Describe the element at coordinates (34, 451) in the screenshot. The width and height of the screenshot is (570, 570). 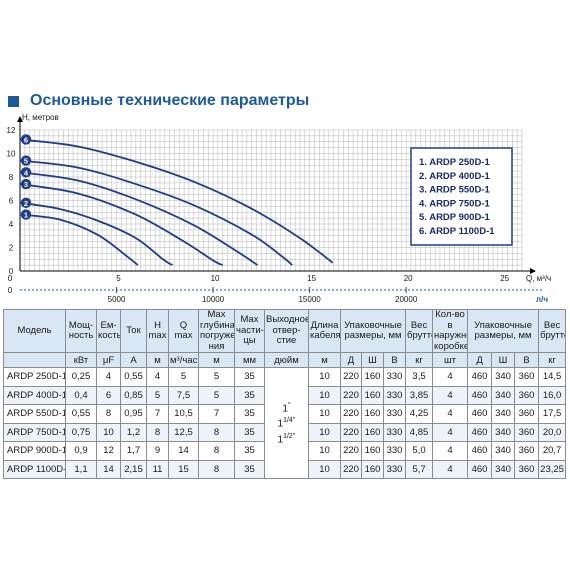
I see `model-name-cell: ARDP 900D-1` at that location.